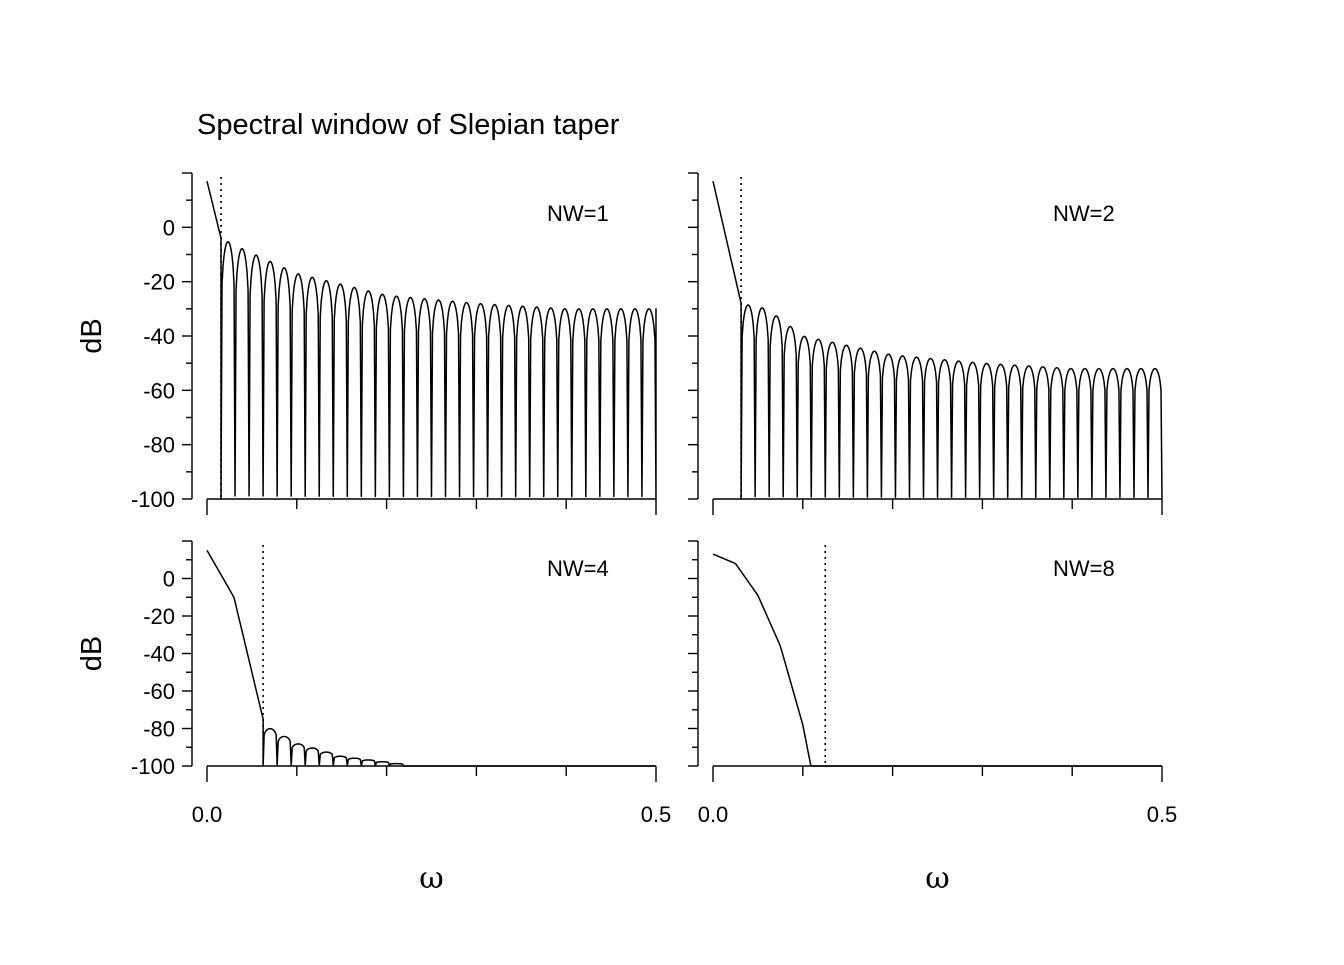 This screenshot has height=965, width=1344. I want to click on panel-label: NW=4, so click(578, 568).